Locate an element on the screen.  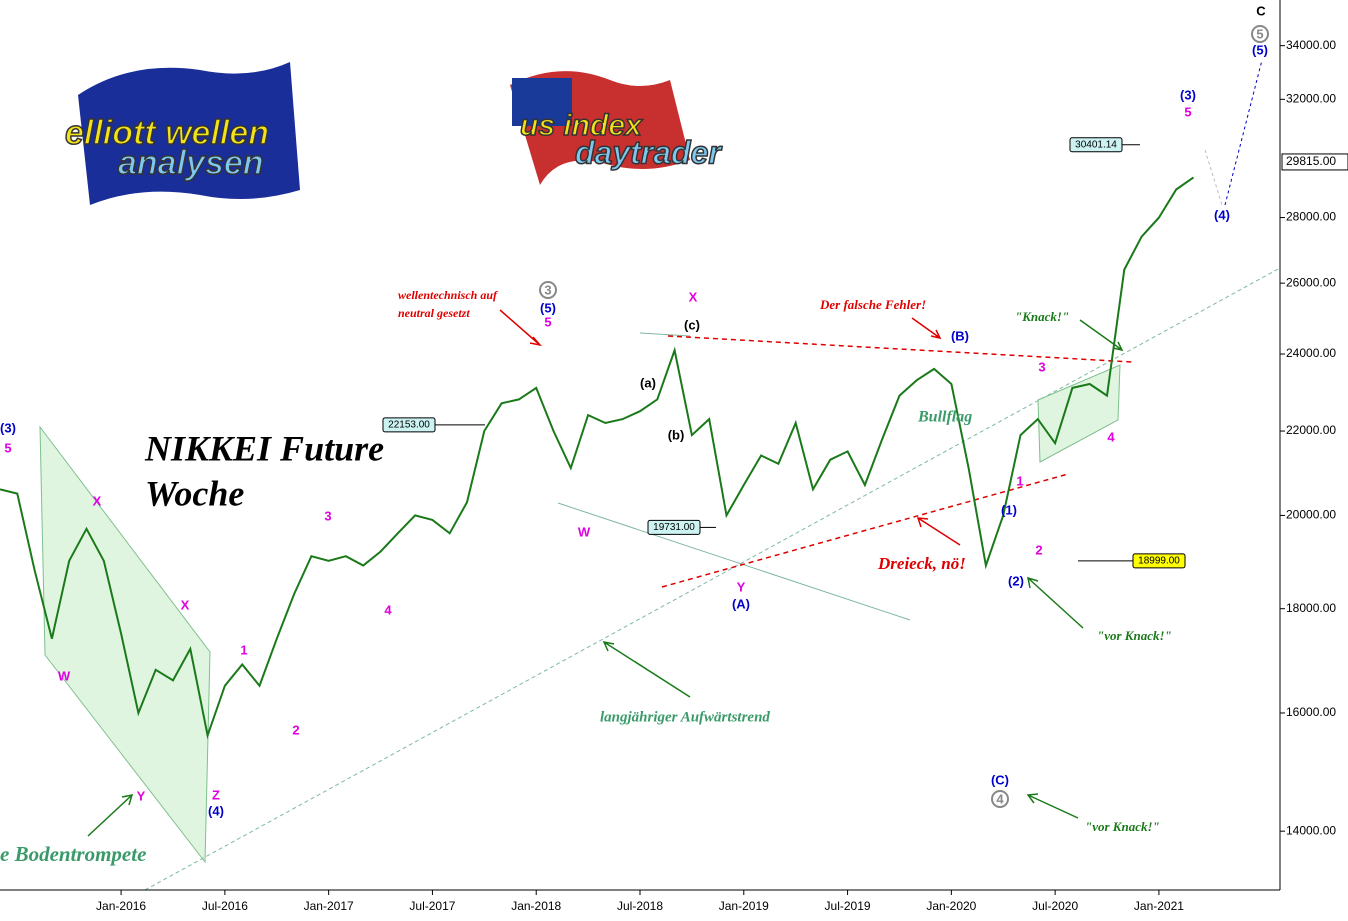
wave-label: (C) is located at coordinates (1000, 779).